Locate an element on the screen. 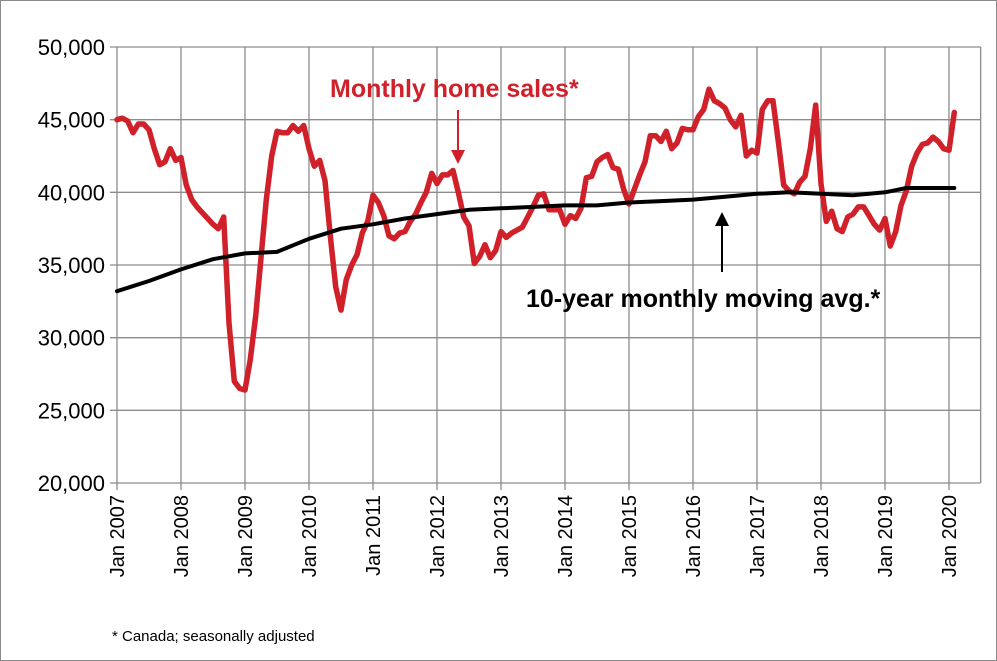 The image size is (997, 661). annotation-moving-average: 10-year monthly moving avg.* is located at coordinates (703, 299).